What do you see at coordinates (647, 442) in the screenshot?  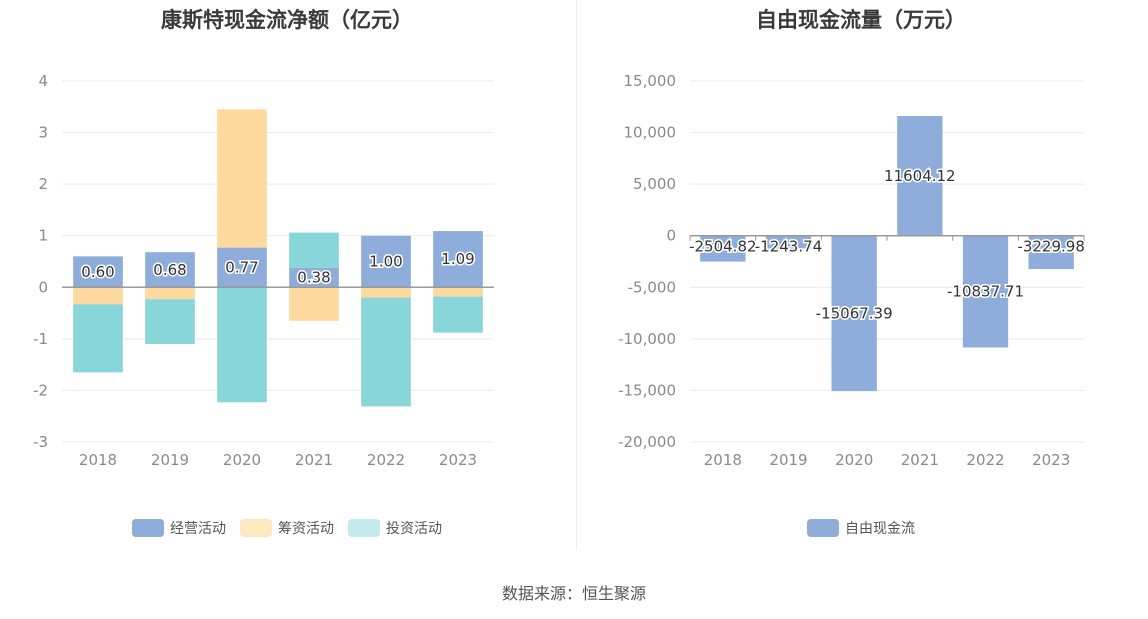 I see `y-tick-label: -20,000` at bounding box center [647, 442].